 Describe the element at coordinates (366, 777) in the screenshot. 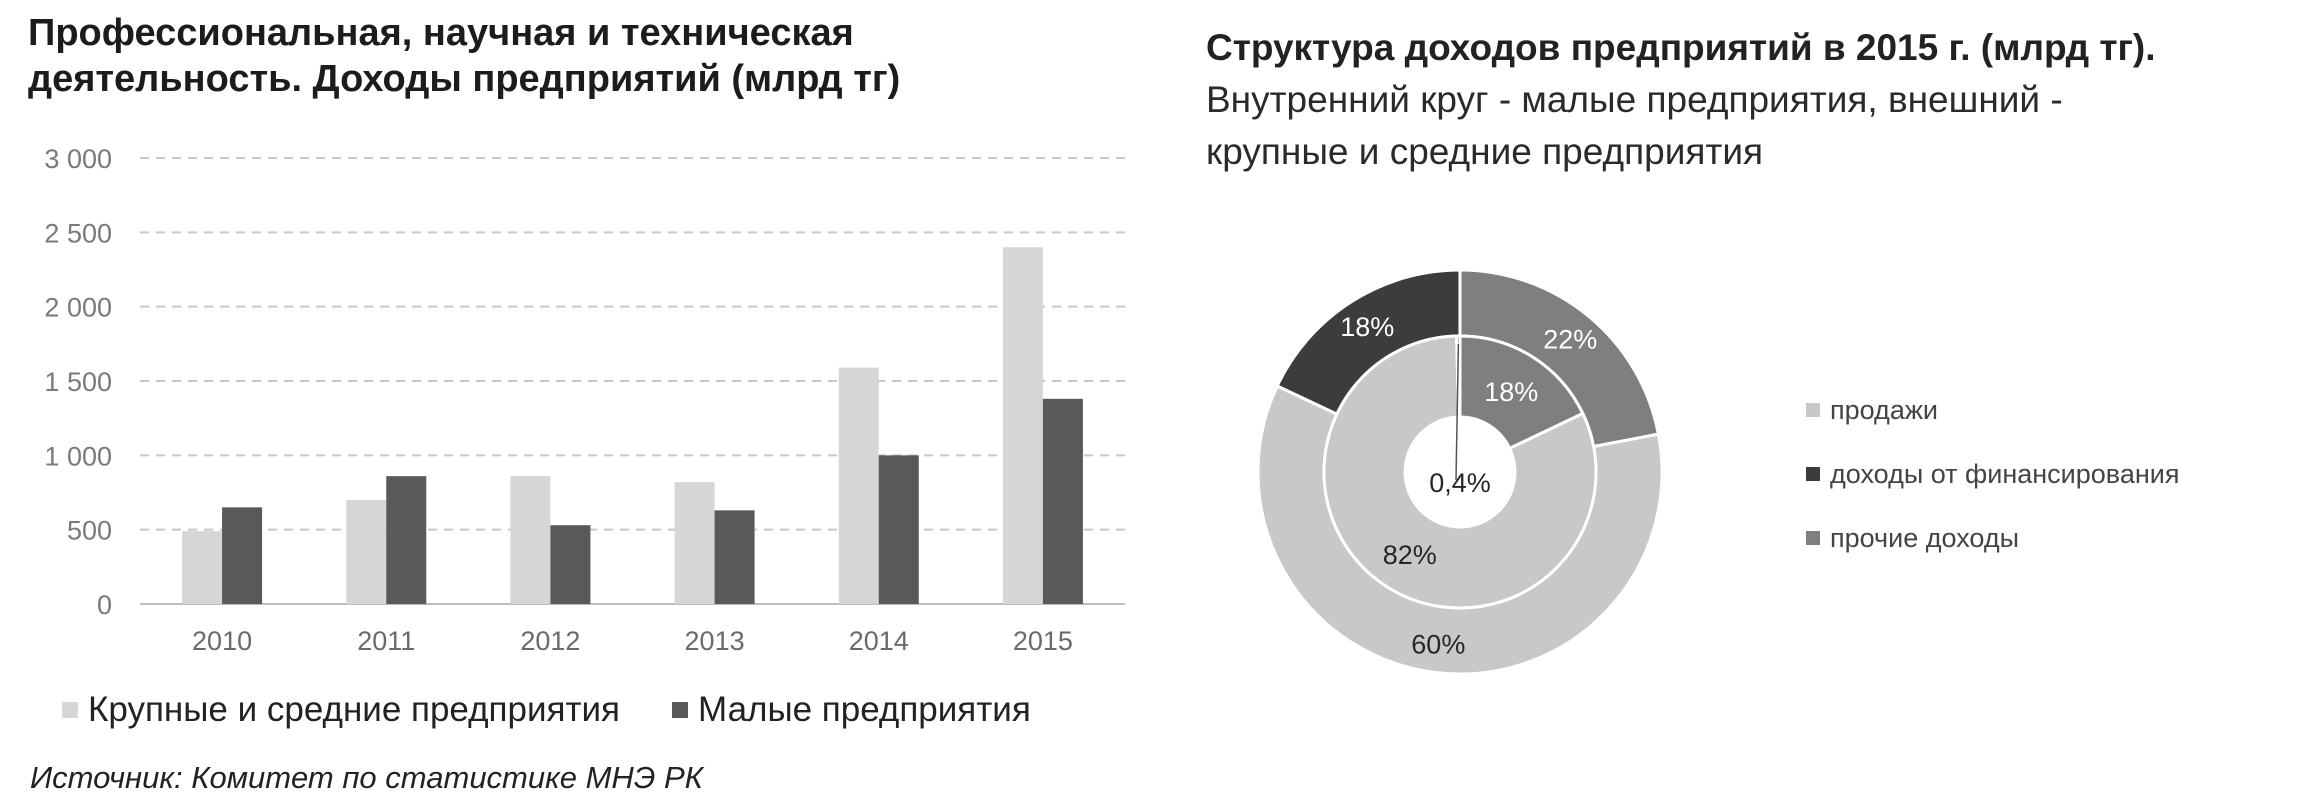

I see `source-note: Источник: Комитет по статистике МНЭ РК` at that location.